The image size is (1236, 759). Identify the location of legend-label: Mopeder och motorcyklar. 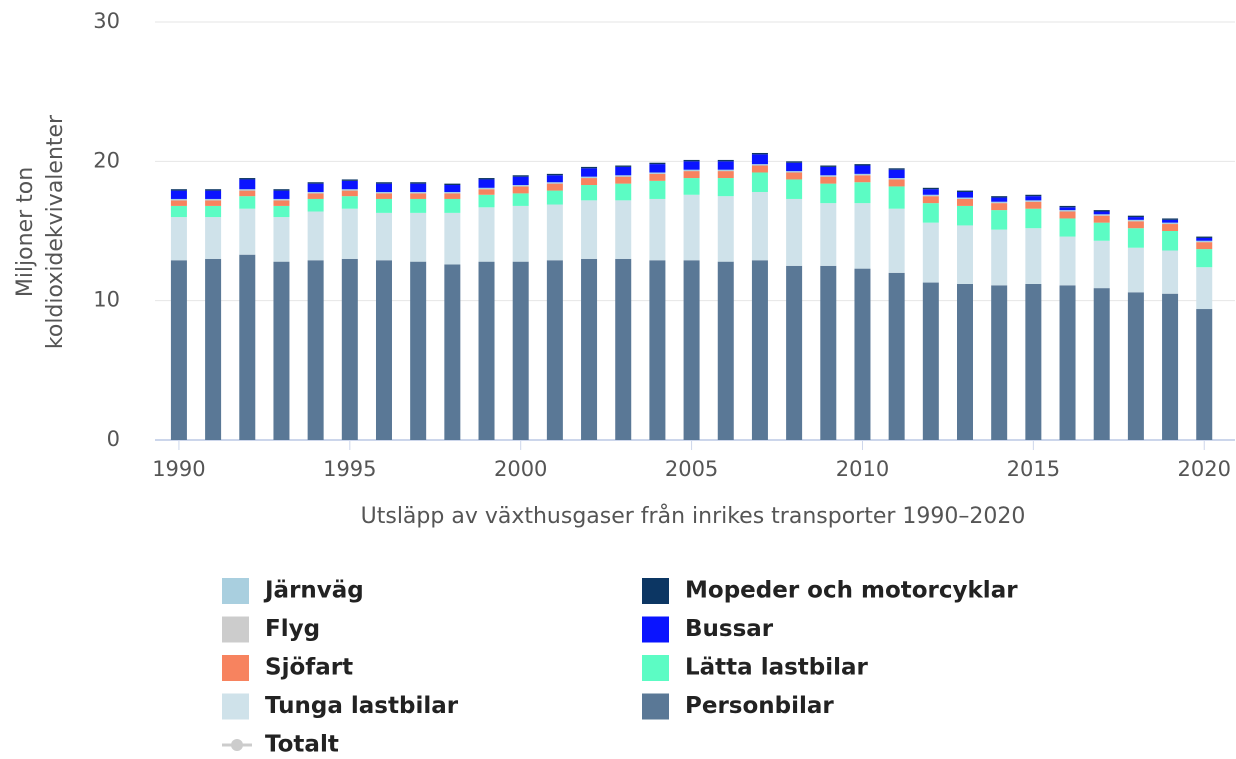
(851, 591).